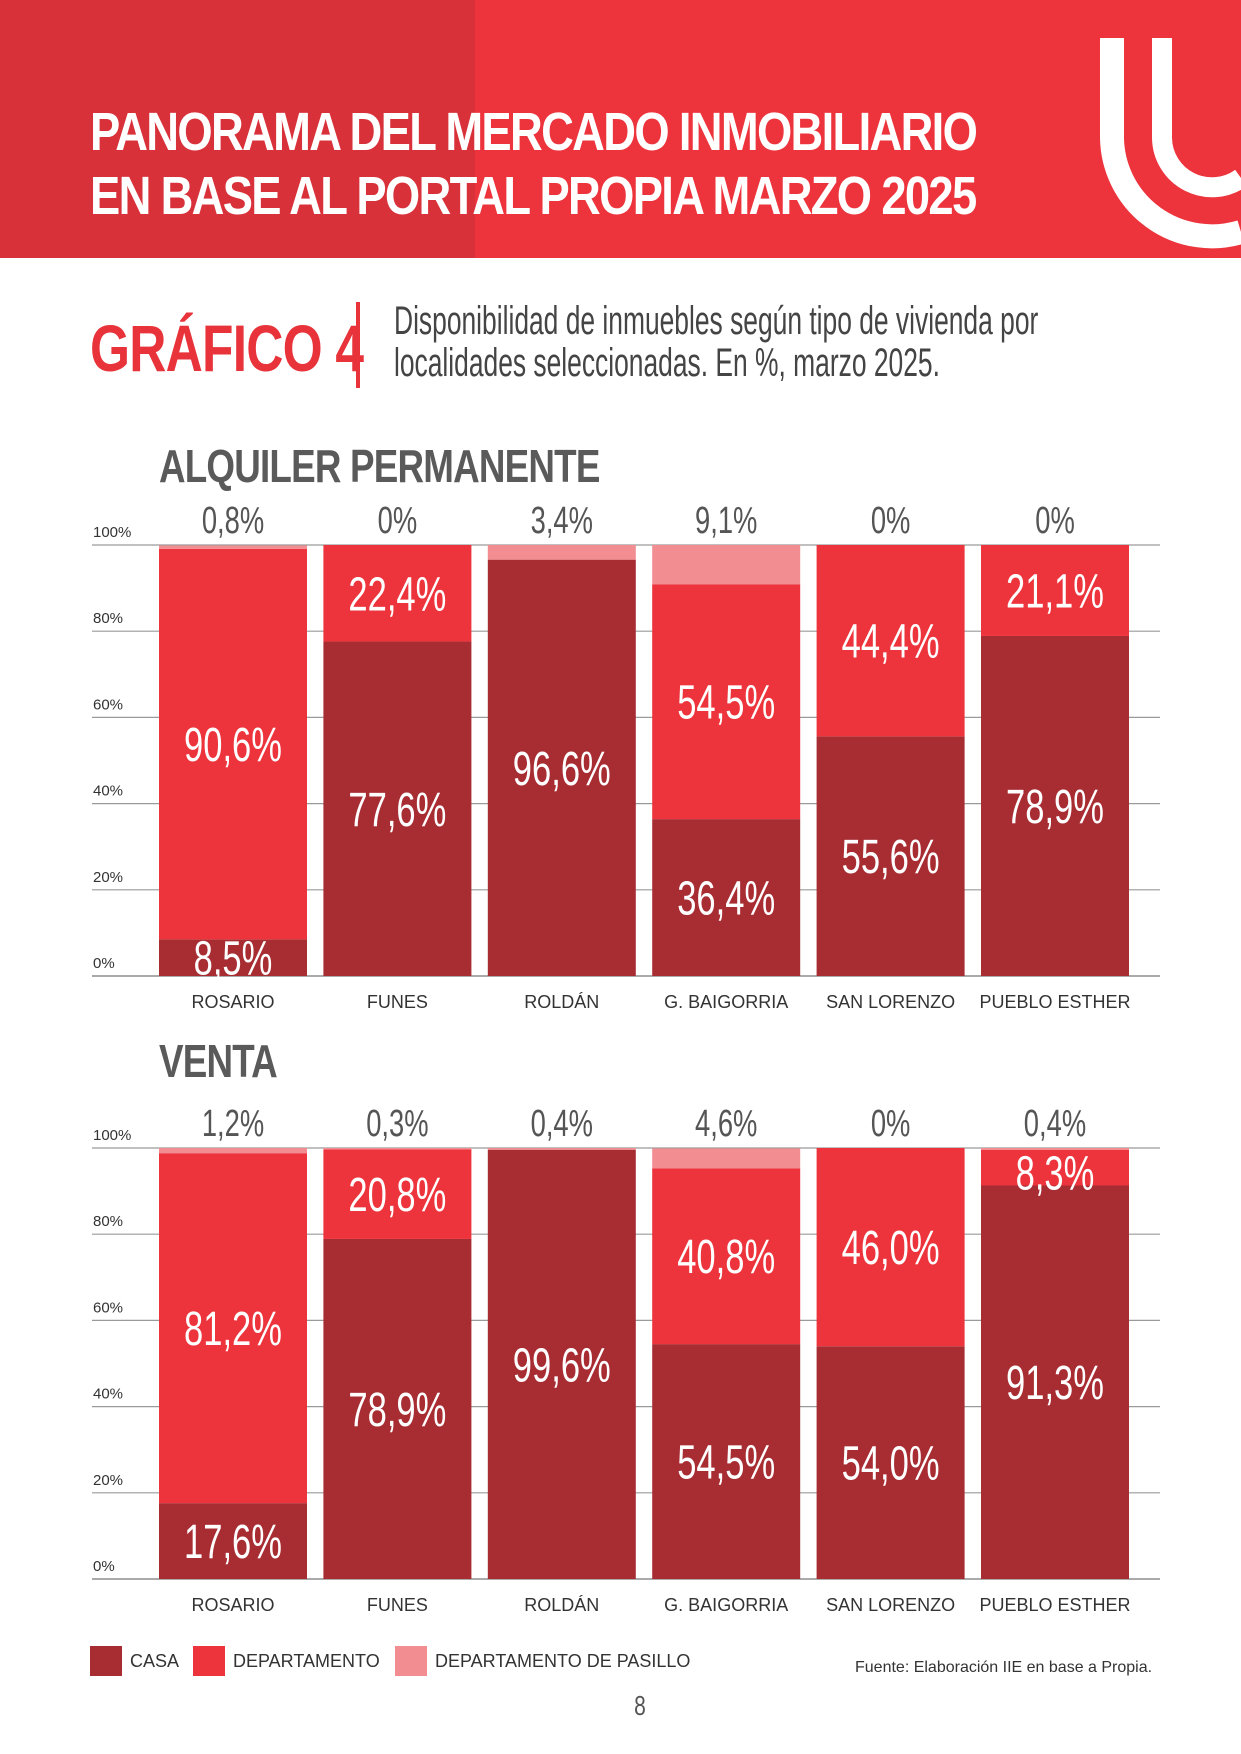 The height and width of the screenshot is (1754, 1241). What do you see at coordinates (108, 1480) in the screenshot?
I see `venta-y-tick-label: 20%` at bounding box center [108, 1480].